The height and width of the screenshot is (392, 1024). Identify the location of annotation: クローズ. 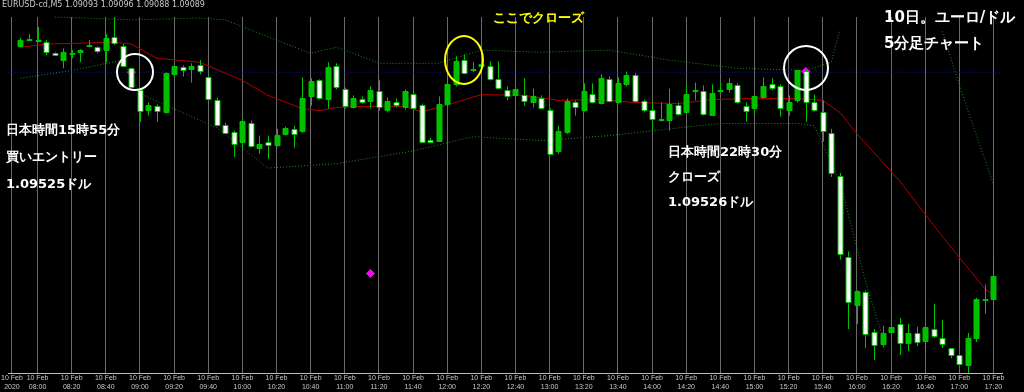
(694, 177).